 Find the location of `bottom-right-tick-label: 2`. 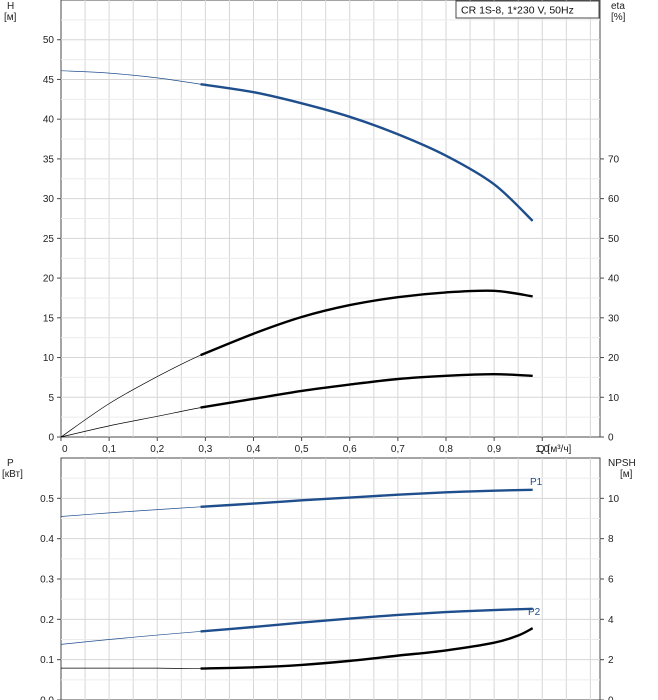

bottom-right-tick-label: 2 is located at coordinates (611, 660).